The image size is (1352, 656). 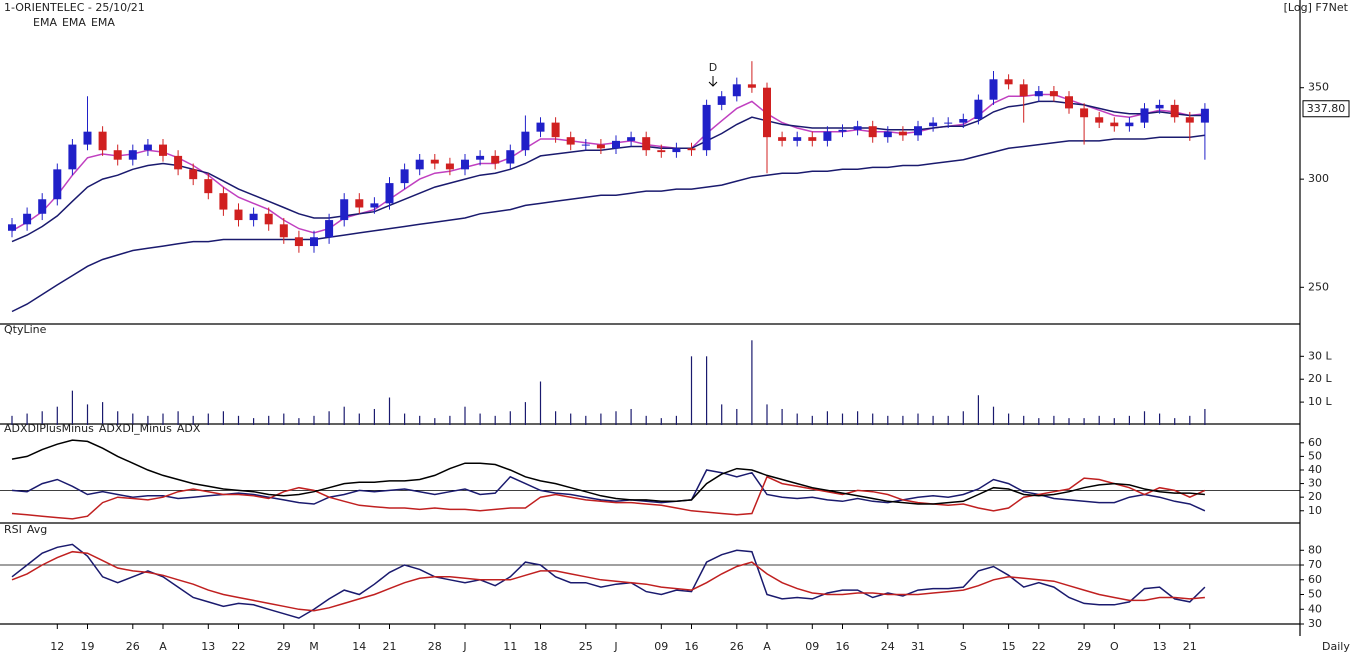 I want to click on legend-entry: RSI, so click(x=13, y=529).